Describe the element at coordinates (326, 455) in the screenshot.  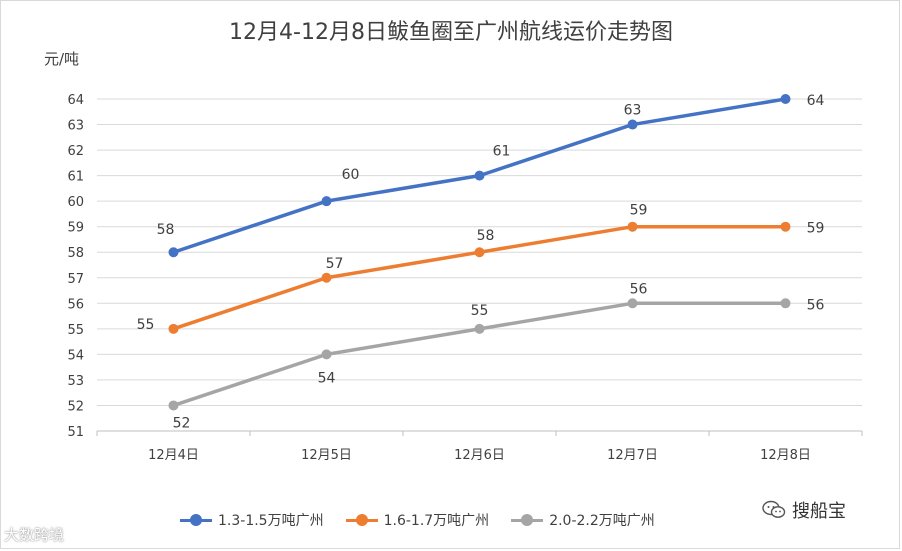
I see `x-tick-label: 12月5日` at that location.